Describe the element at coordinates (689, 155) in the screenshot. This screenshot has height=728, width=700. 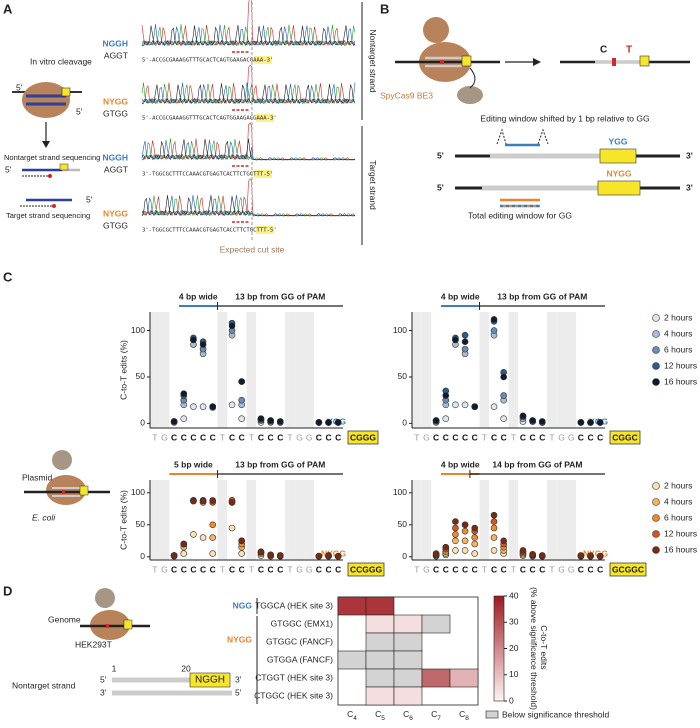
I see `prime-label: 3'` at that location.